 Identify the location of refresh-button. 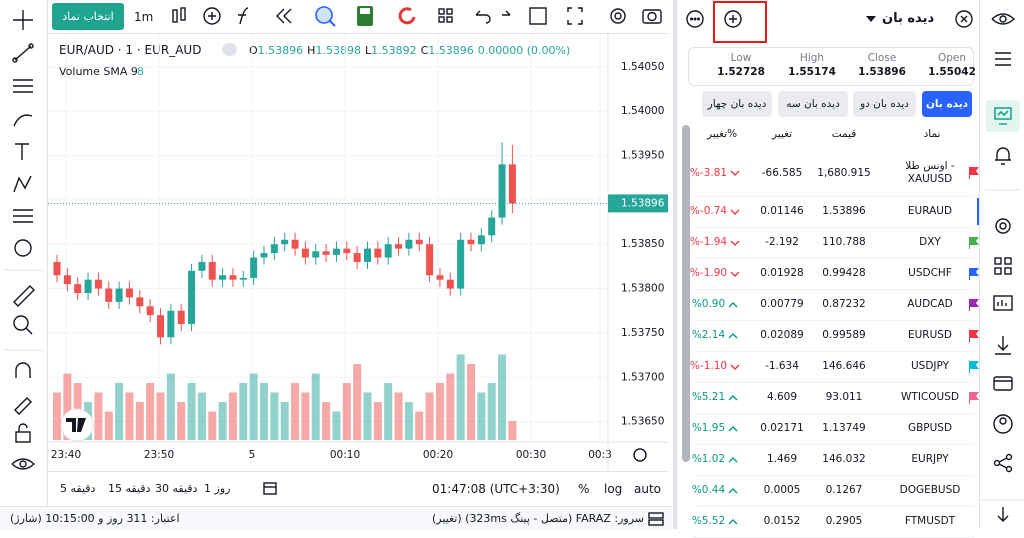
(407, 16).